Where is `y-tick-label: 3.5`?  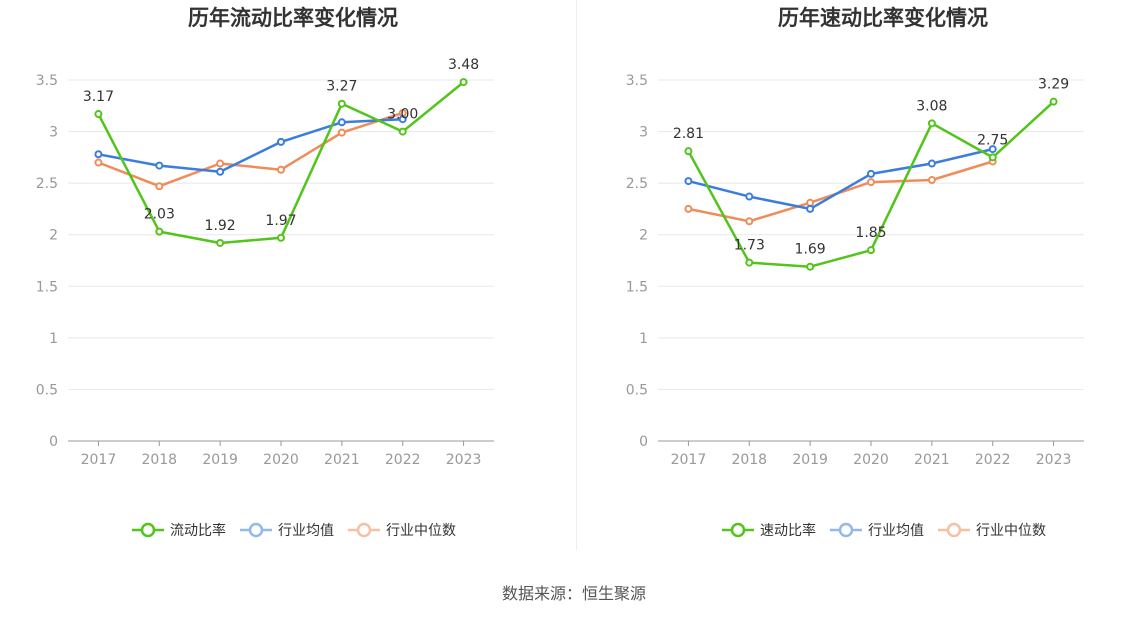
y-tick-label: 3.5 is located at coordinates (637, 81).